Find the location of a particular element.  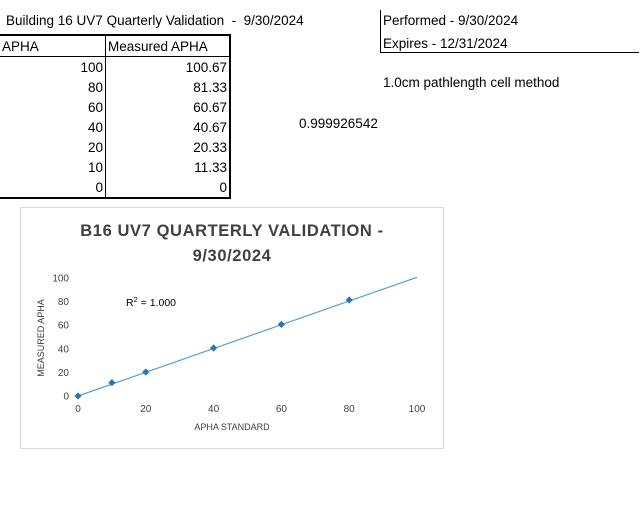

y-axis-label: MEASURED APHA is located at coordinates (41, 338).